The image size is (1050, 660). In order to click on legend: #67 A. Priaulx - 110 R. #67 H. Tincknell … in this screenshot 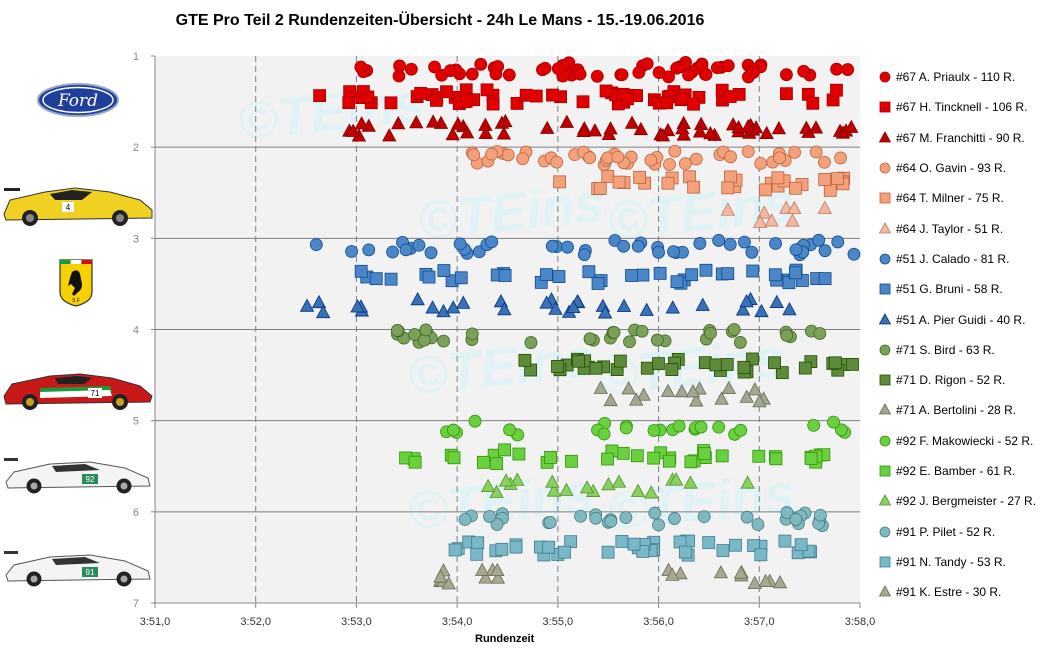, I will do `click(963, 334)`.